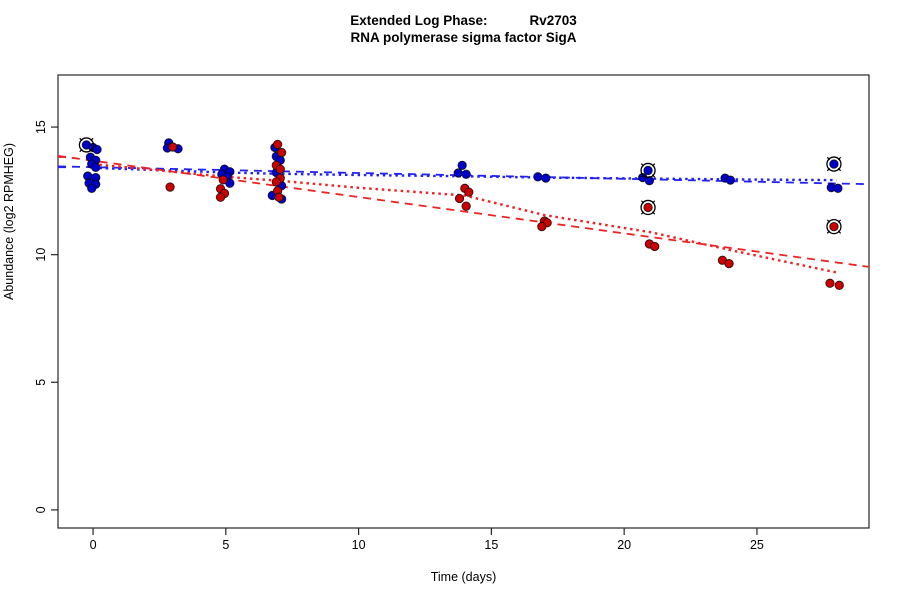 The width and height of the screenshot is (900, 600). I want to click on plot-title: Extended Log Phase: Rv2703, so click(463, 20).